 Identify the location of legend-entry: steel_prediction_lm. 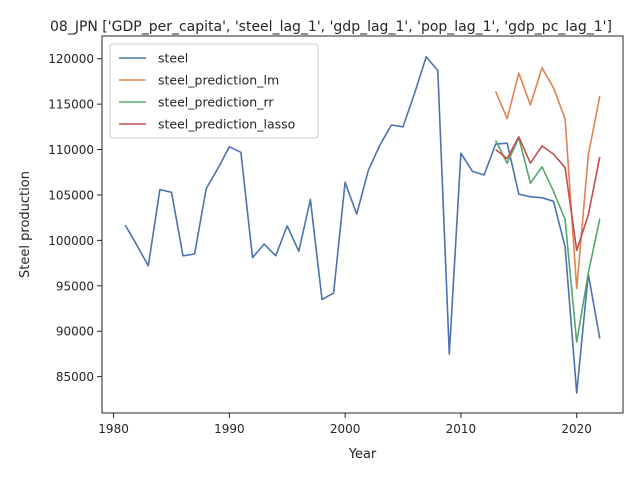
(218, 80).